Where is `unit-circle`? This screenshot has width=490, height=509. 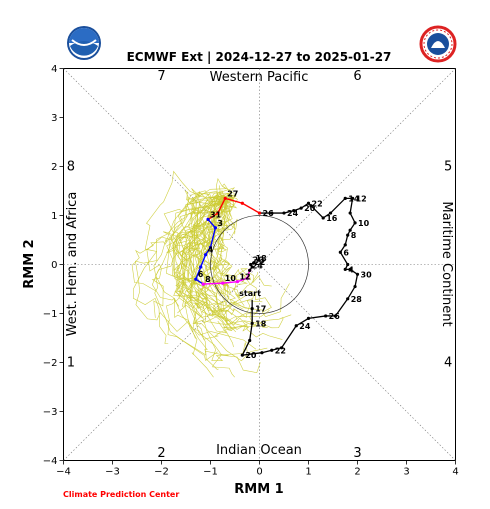 unit-circle is located at coordinates (259, 264).